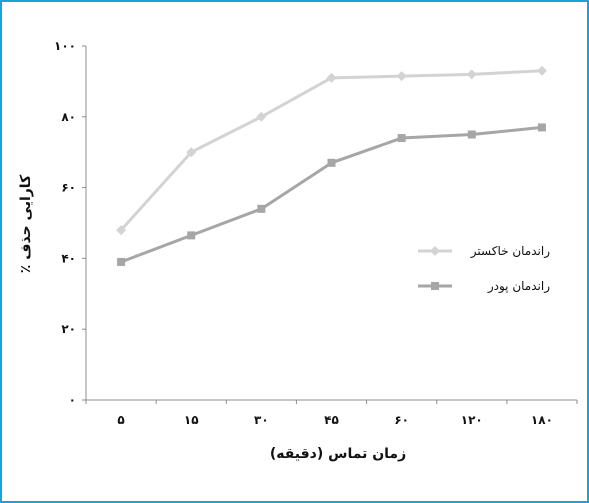  What do you see at coordinates (484, 286) in the screenshot?
I see `legend-item: راندمان پودر` at bounding box center [484, 286].